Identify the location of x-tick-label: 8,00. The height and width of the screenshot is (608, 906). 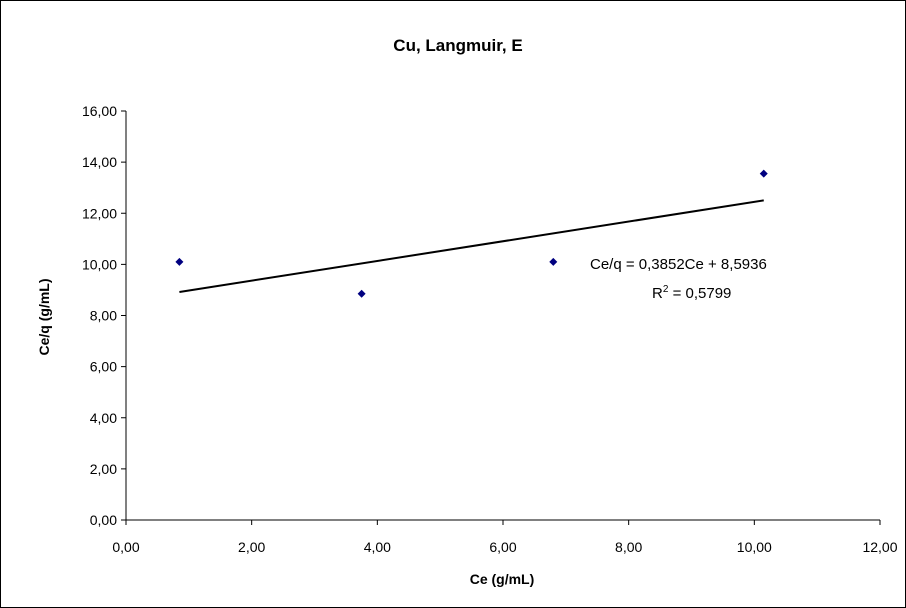
(628, 547).